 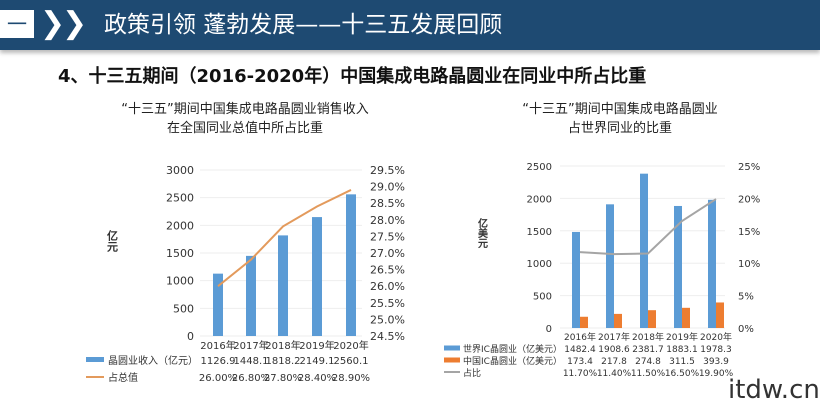 What do you see at coordinates (283, 378) in the screenshot?
I see `table-cell: 27.80%` at bounding box center [283, 378].